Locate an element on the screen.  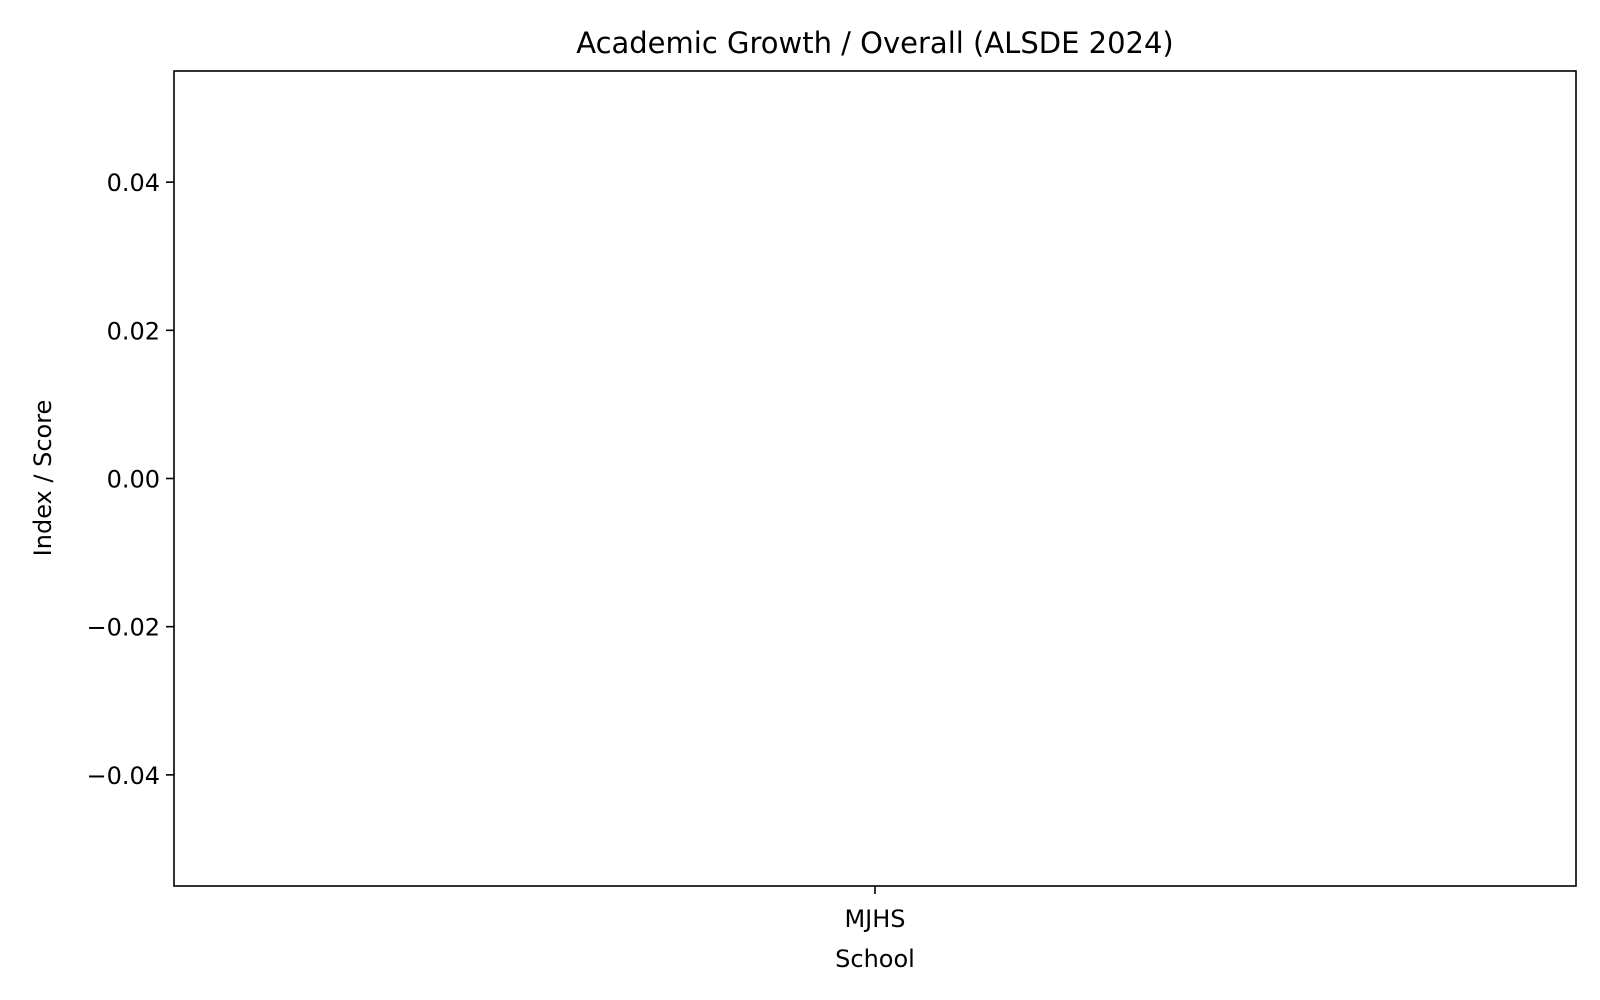
y-tick-label: −0.04 is located at coordinates (123, 776).